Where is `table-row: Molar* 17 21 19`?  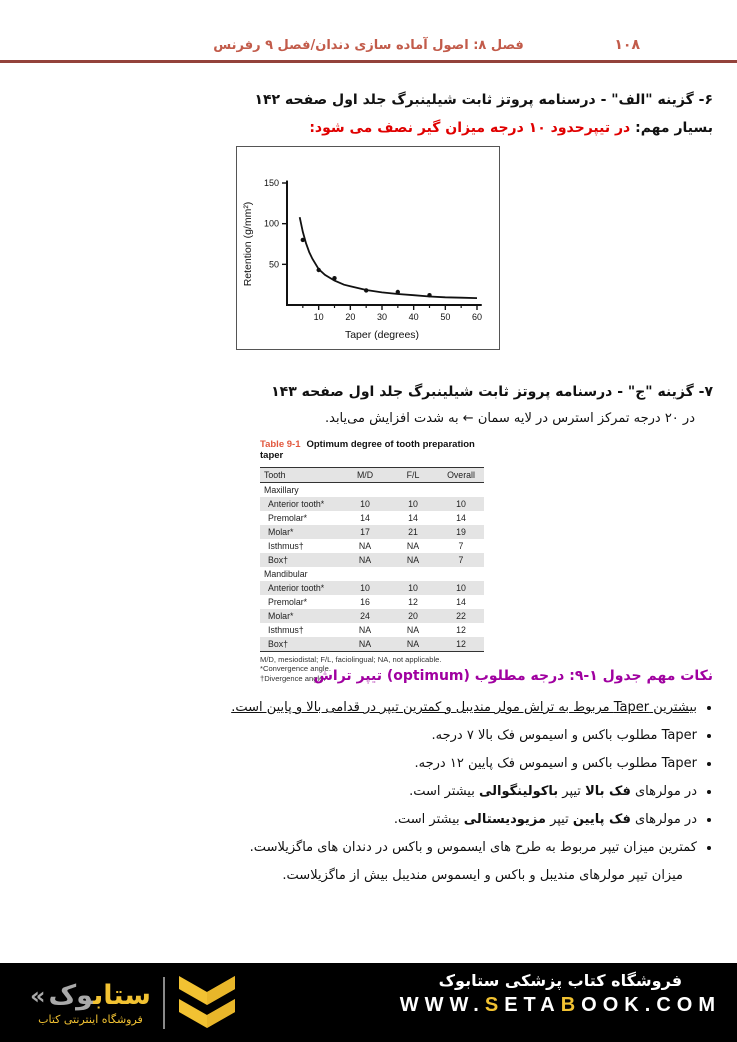
table-row: Molar* 17 21 19 is located at coordinates (372, 532).